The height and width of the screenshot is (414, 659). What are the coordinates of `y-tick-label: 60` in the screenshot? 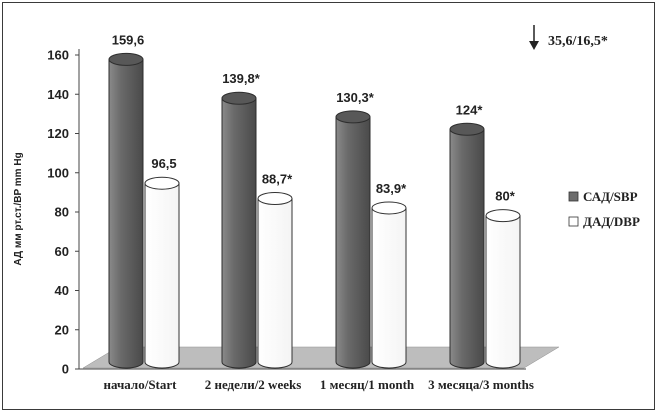 It's located at (62, 251).